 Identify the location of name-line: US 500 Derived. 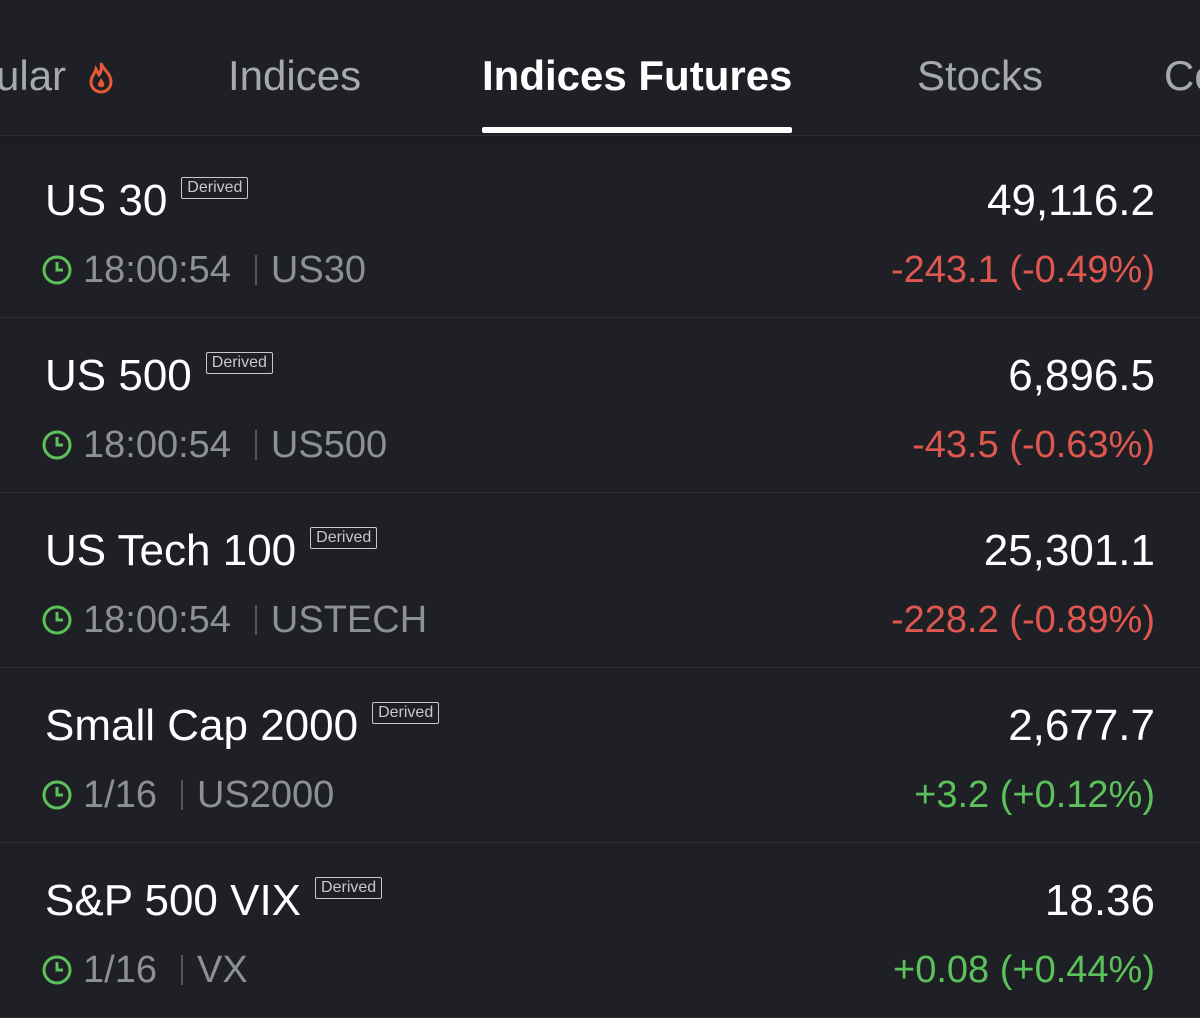
(159, 376).